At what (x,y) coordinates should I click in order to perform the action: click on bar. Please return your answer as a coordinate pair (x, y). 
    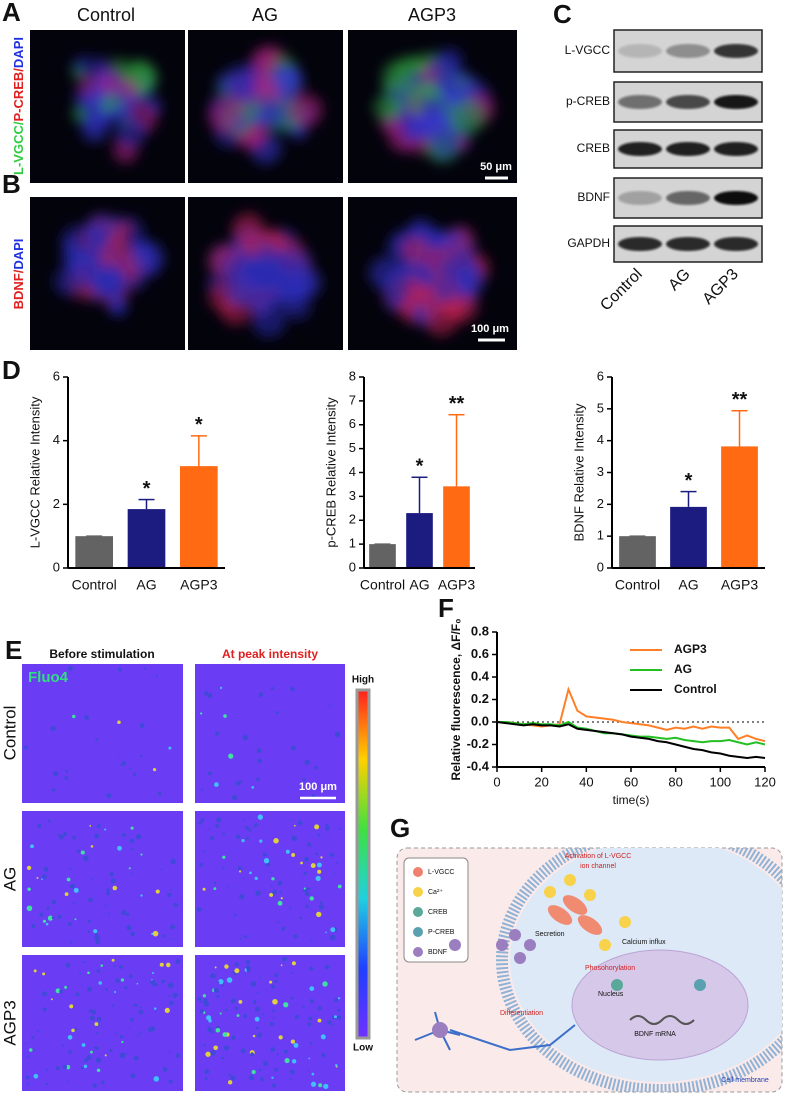
    Looking at the image, I should click on (456, 527).